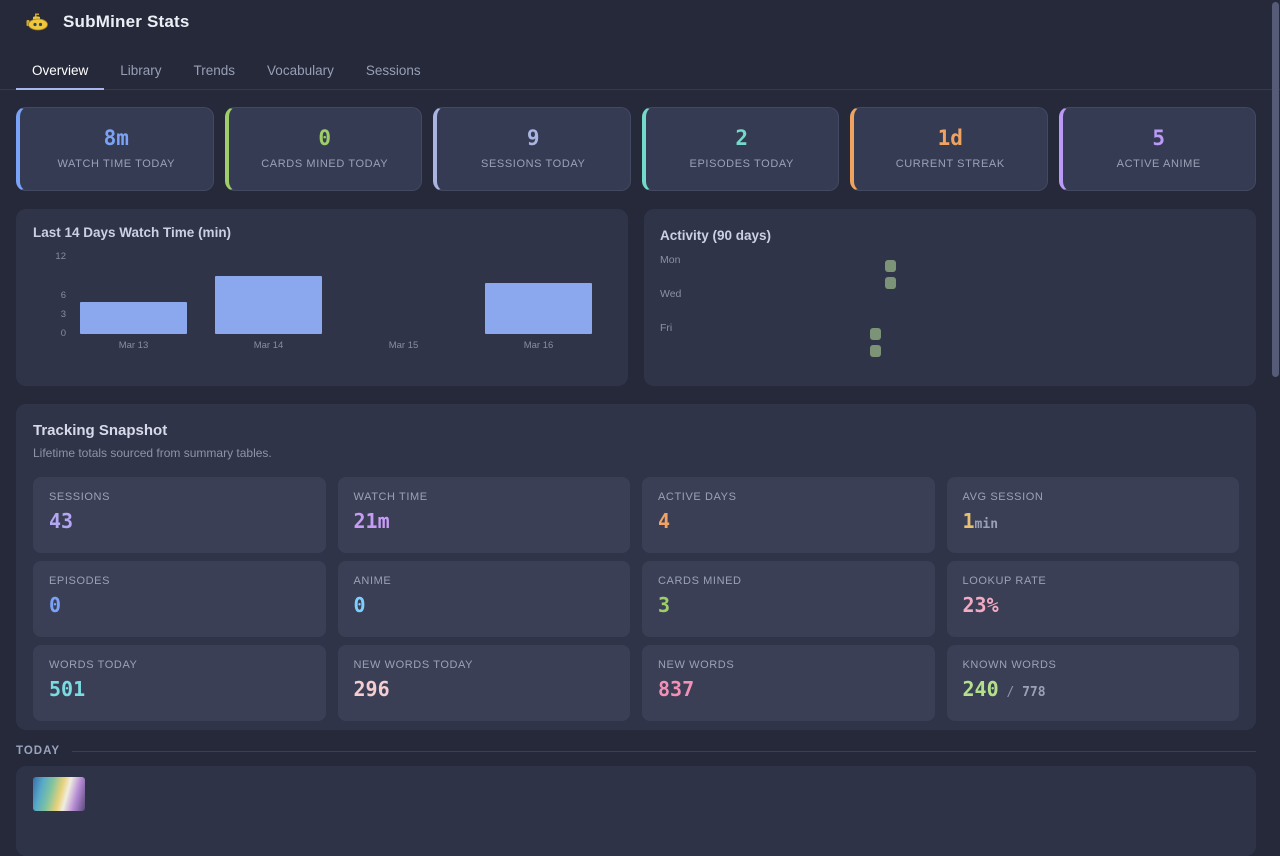 This screenshot has width=1280, height=856. What do you see at coordinates (140, 71) in the screenshot?
I see `tab-library: Library` at bounding box center [140, 71].